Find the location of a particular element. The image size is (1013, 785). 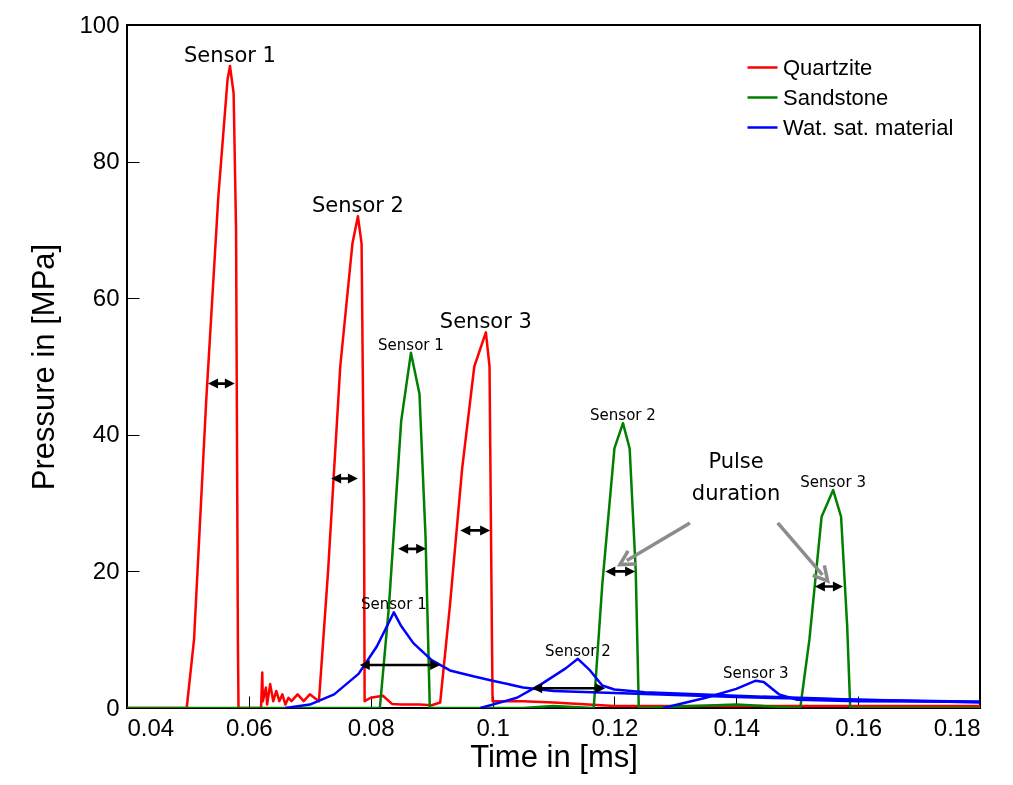

x-tick-label: 0.14 is located at coordinates (737, 727).